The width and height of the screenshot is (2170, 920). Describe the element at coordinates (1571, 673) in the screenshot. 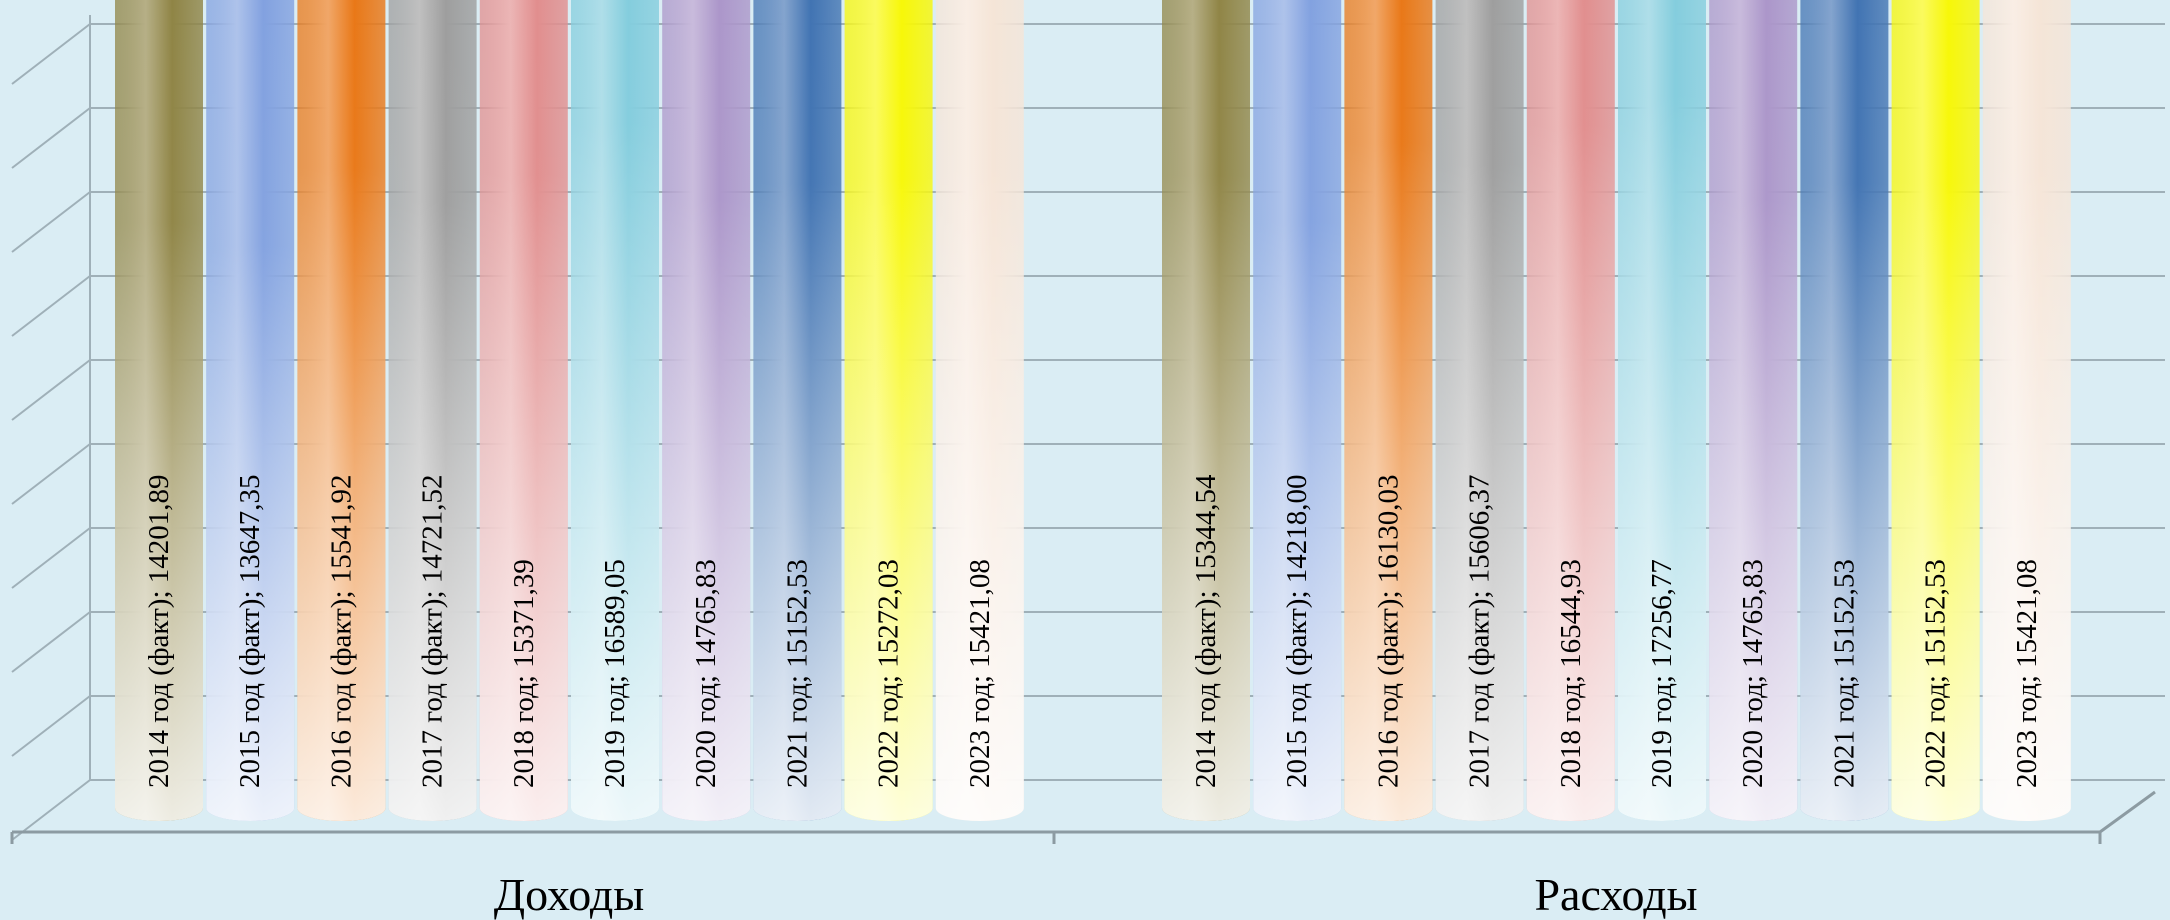

I see `data-label: 2018 год; 16544,93` at that location.